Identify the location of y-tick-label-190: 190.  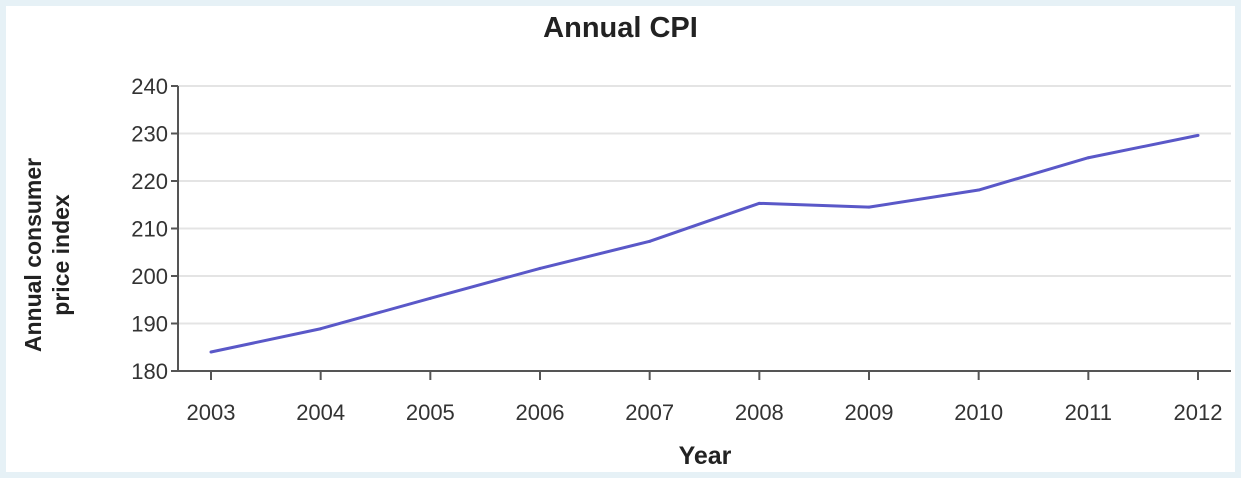
(149, 324).